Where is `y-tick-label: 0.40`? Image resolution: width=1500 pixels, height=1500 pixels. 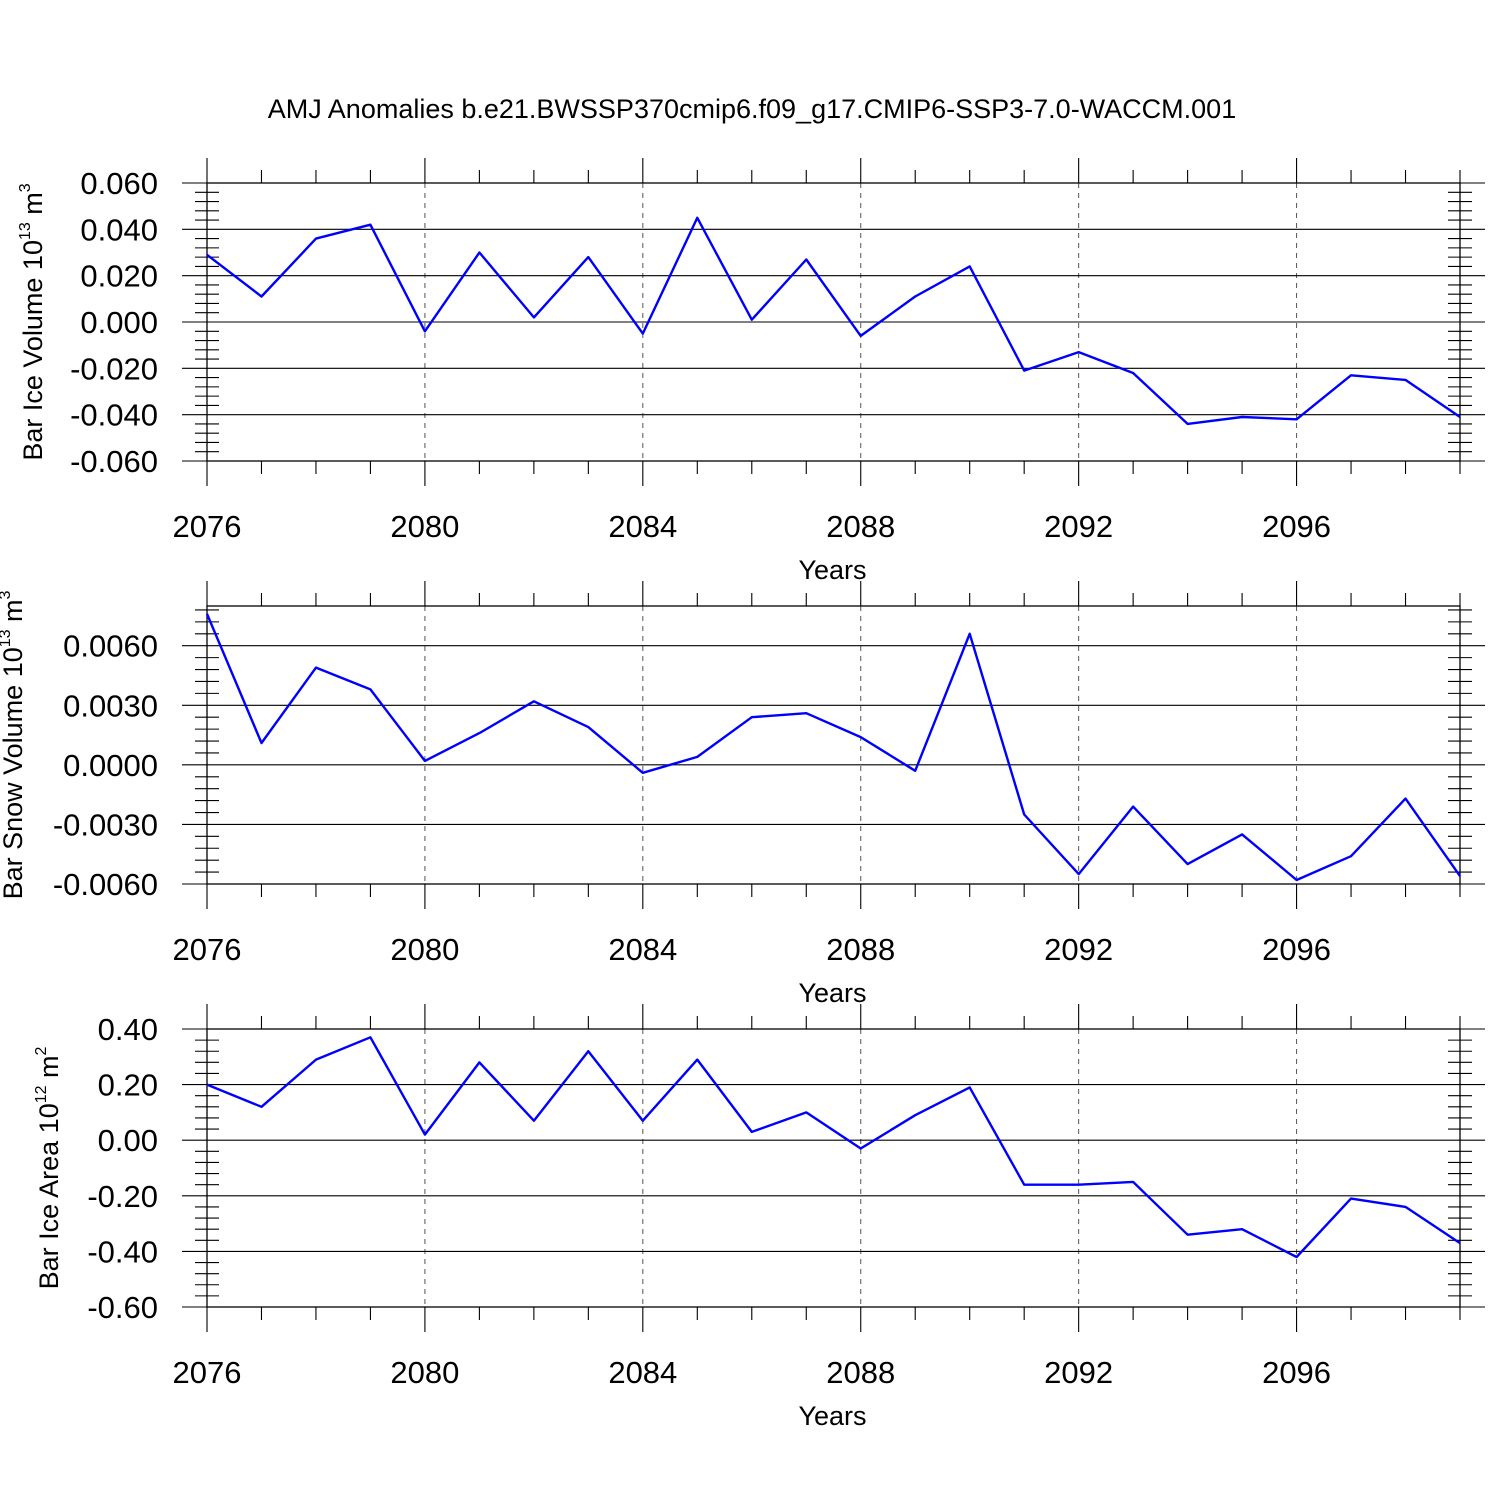
y-tick-label: 0.40 is located at coordinates (128, 1029).